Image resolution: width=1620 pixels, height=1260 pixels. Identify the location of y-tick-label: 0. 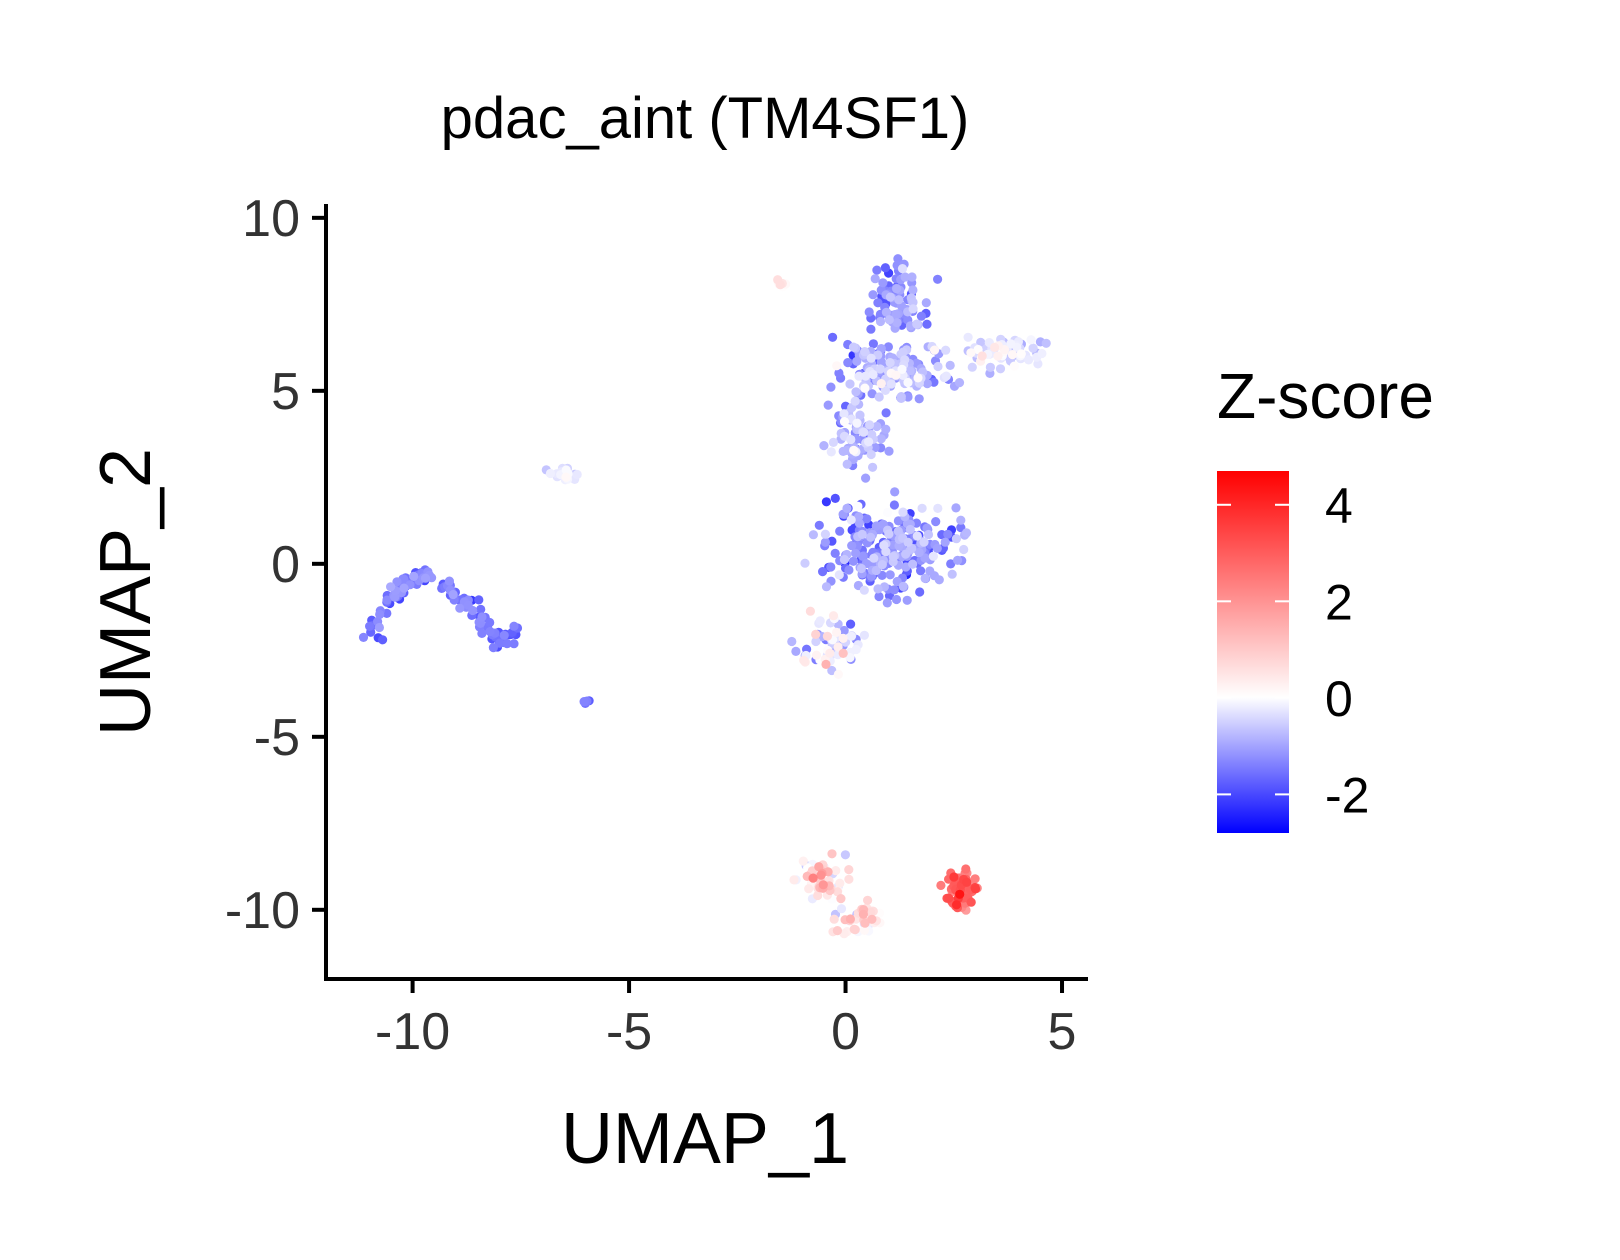
(285, 565).